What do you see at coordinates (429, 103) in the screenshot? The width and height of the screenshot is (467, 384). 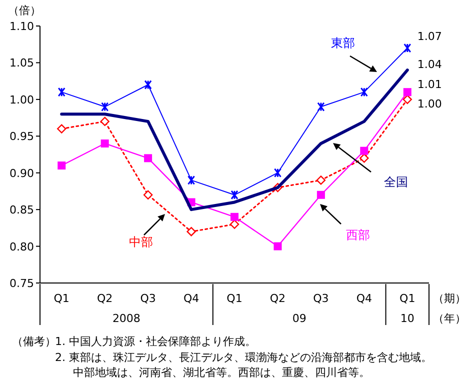 I see `data-label: 1.00` at bounding box center [429, 103].